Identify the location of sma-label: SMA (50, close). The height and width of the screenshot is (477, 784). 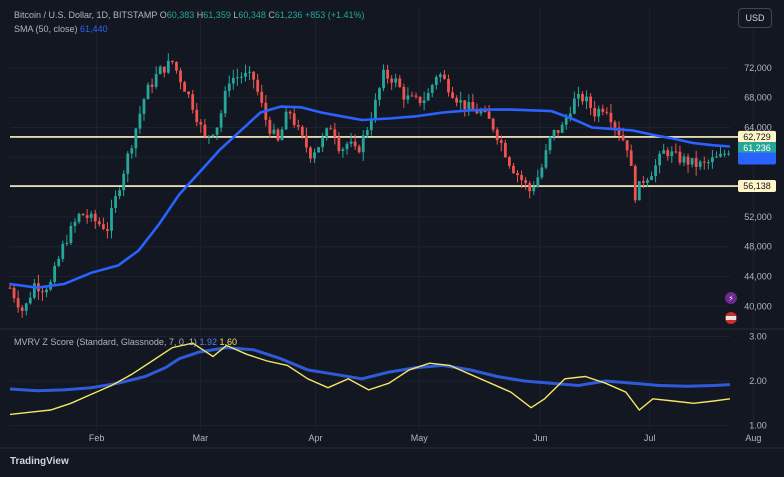
(46, 29).